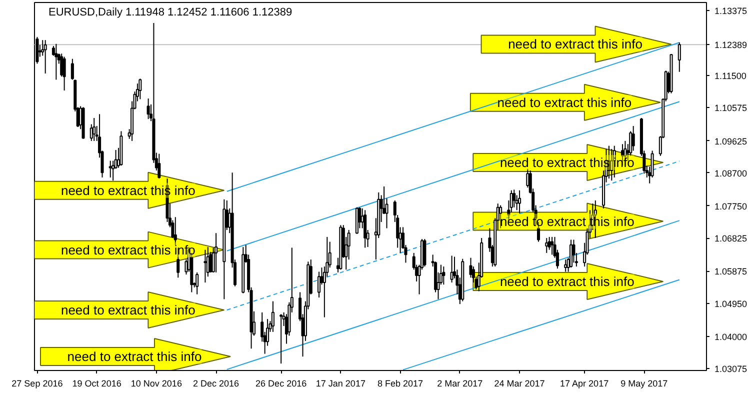  What do you see at coordinates (341, 383) in the screenshot?
I see `x-tick-label: 17 Jan 2017` at bounding box center [341, 383].